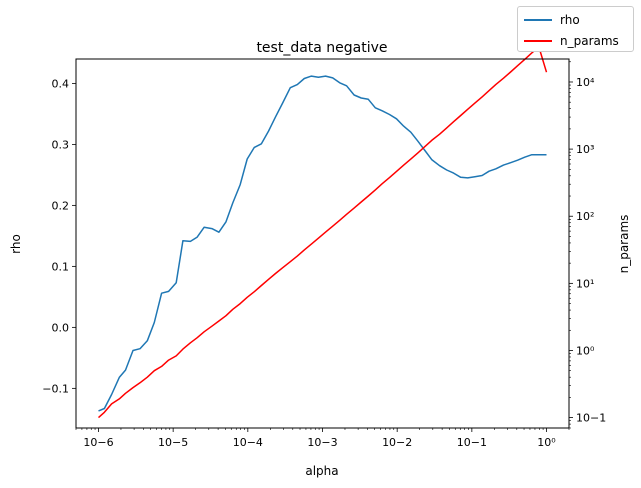  Describe the element at coordinates (397, 442) in the screenshot. I see `x-tick-label: 10−2` at that location.